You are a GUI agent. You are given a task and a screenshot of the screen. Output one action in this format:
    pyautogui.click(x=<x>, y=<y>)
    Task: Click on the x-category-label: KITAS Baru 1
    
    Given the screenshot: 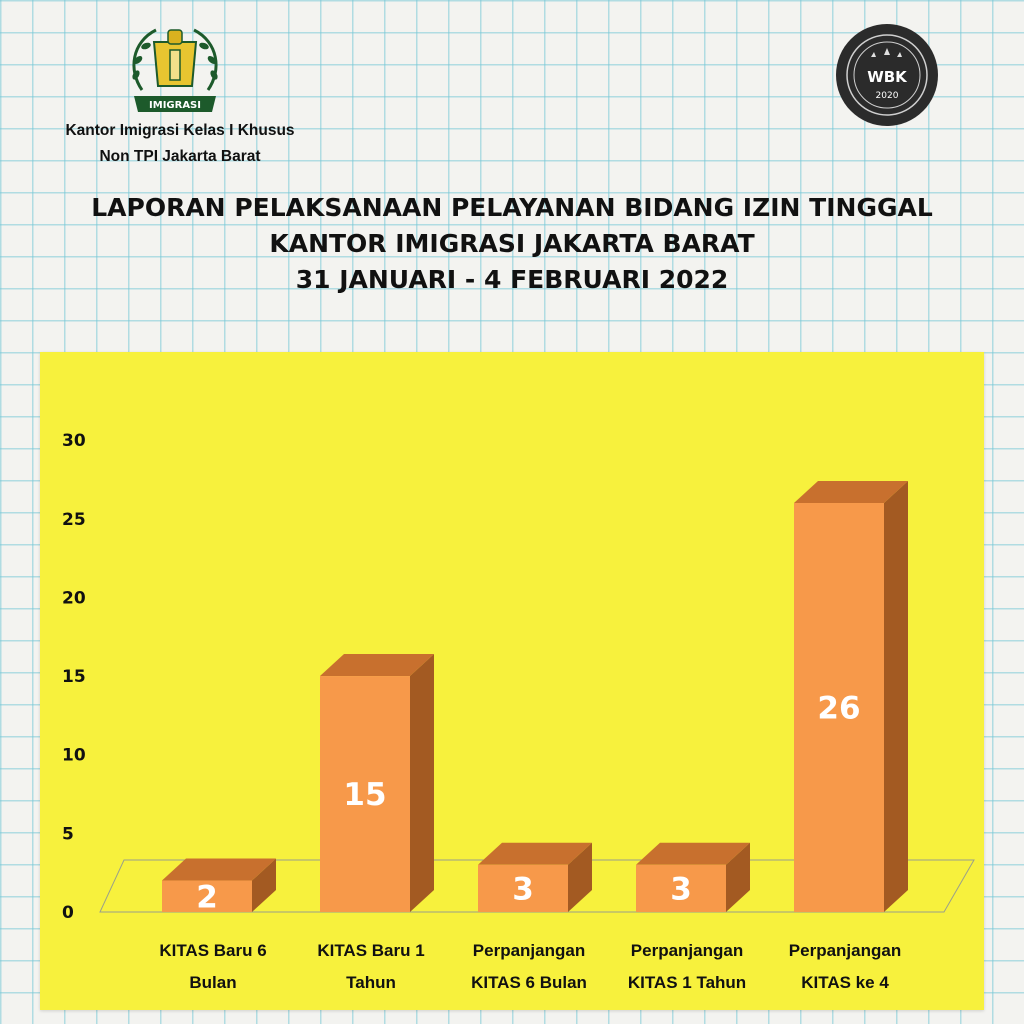 What is the action you would take?
    pyautogui.click(x=370, y=950)
    